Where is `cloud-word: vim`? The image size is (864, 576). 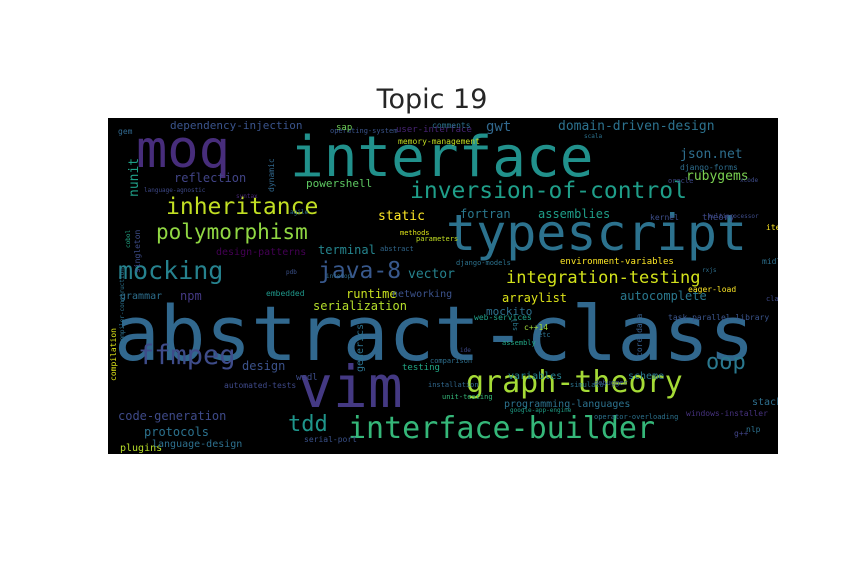
cloud-word: vim is located at coordinates (350, 387).